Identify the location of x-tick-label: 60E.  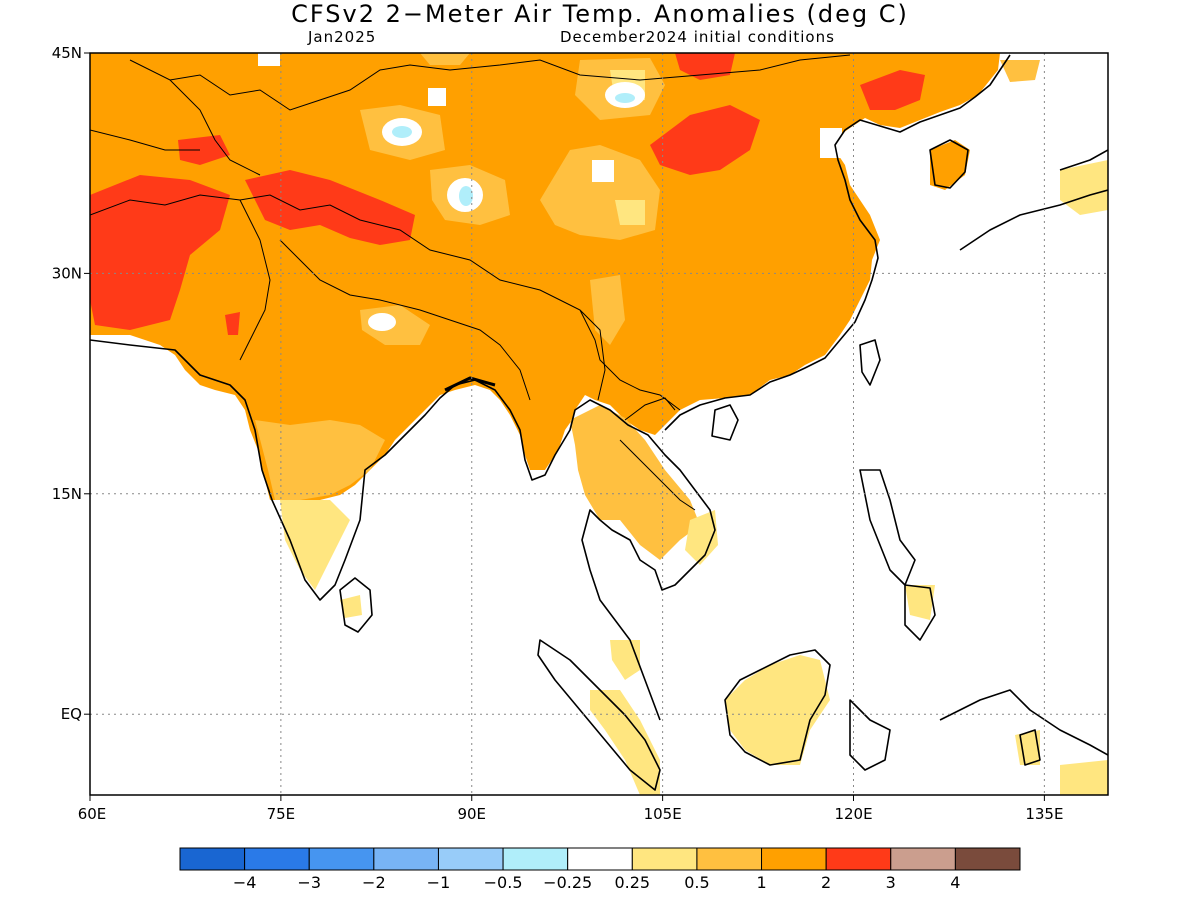
(92, 814).